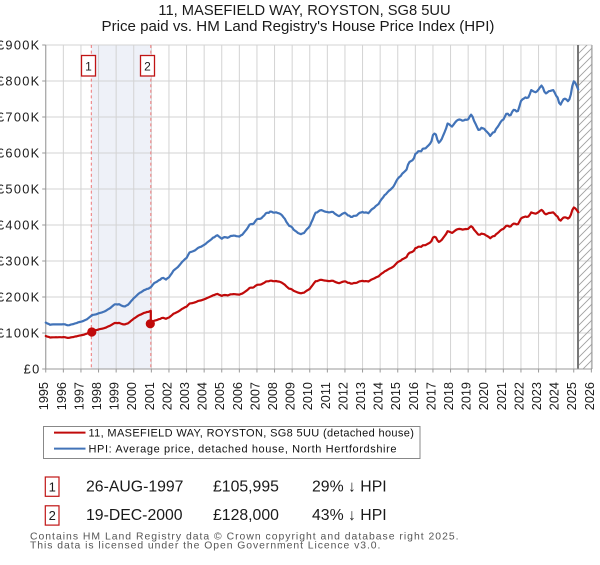  What do you see at coordinates (20, 225) in the screenshot?
I see `svg-text: £400K` at bounding box center [20, 225].